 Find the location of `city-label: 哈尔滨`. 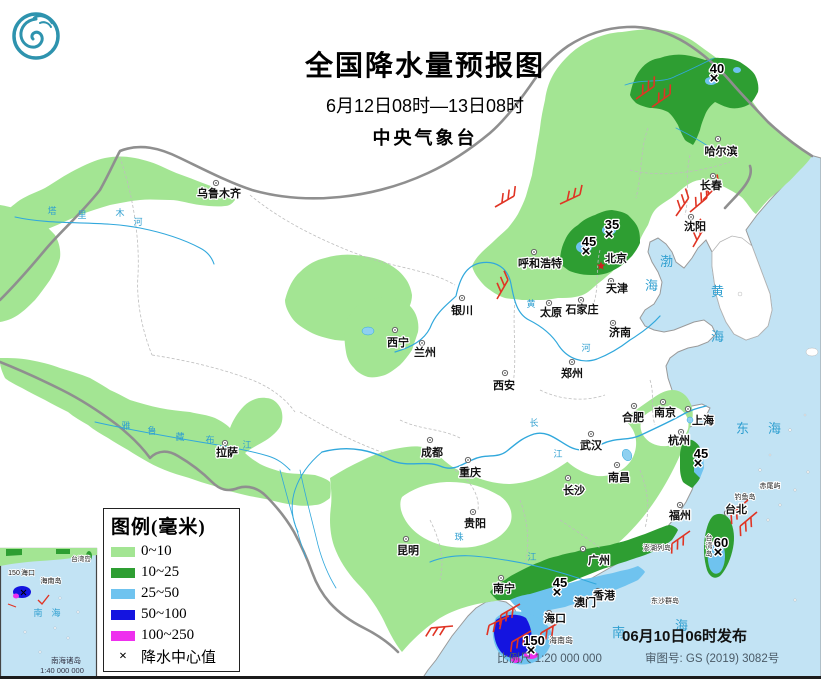

city-label: 哈尔滨 is located at coordinates (721, 151).